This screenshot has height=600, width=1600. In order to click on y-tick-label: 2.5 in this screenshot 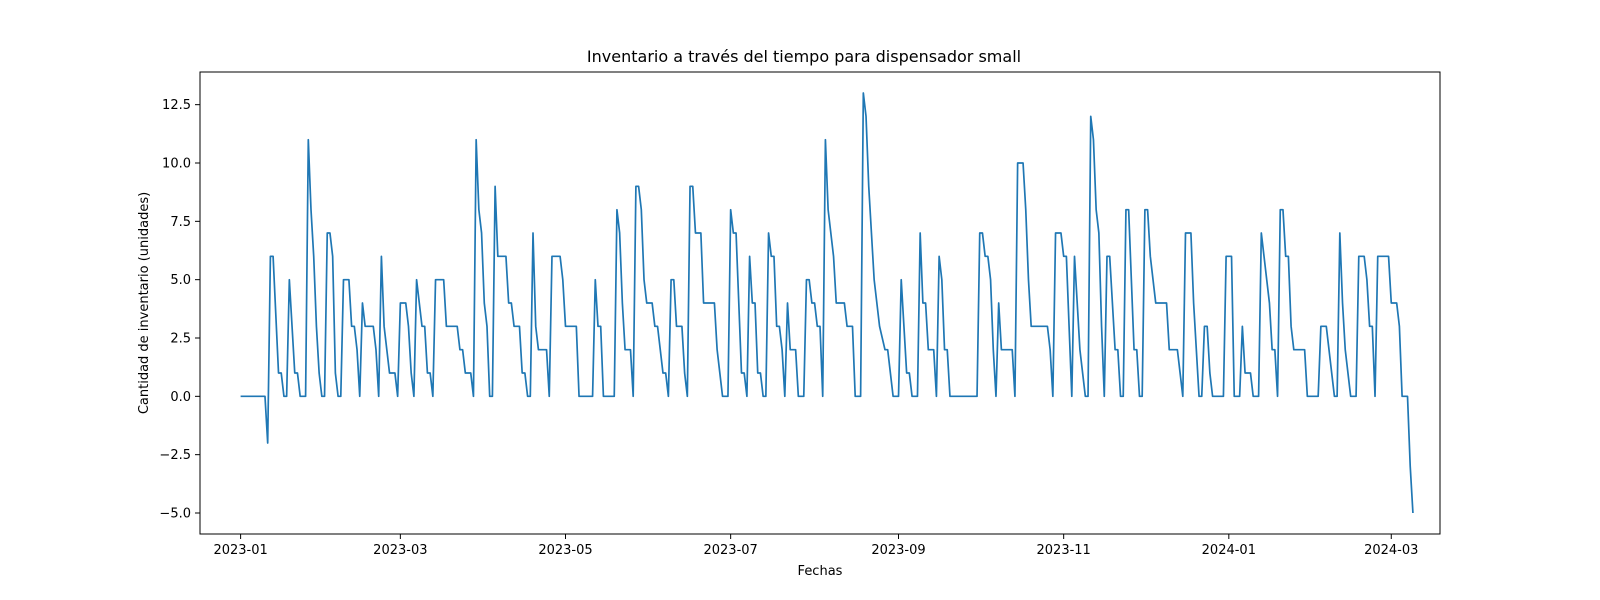, I will do `click(180, 339)`.